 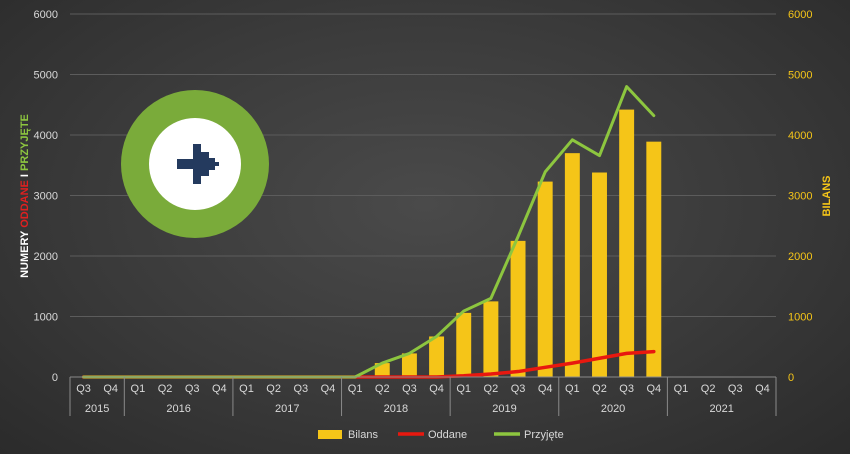 I want to click on year-label: 2015, so click(x=97, y=409).